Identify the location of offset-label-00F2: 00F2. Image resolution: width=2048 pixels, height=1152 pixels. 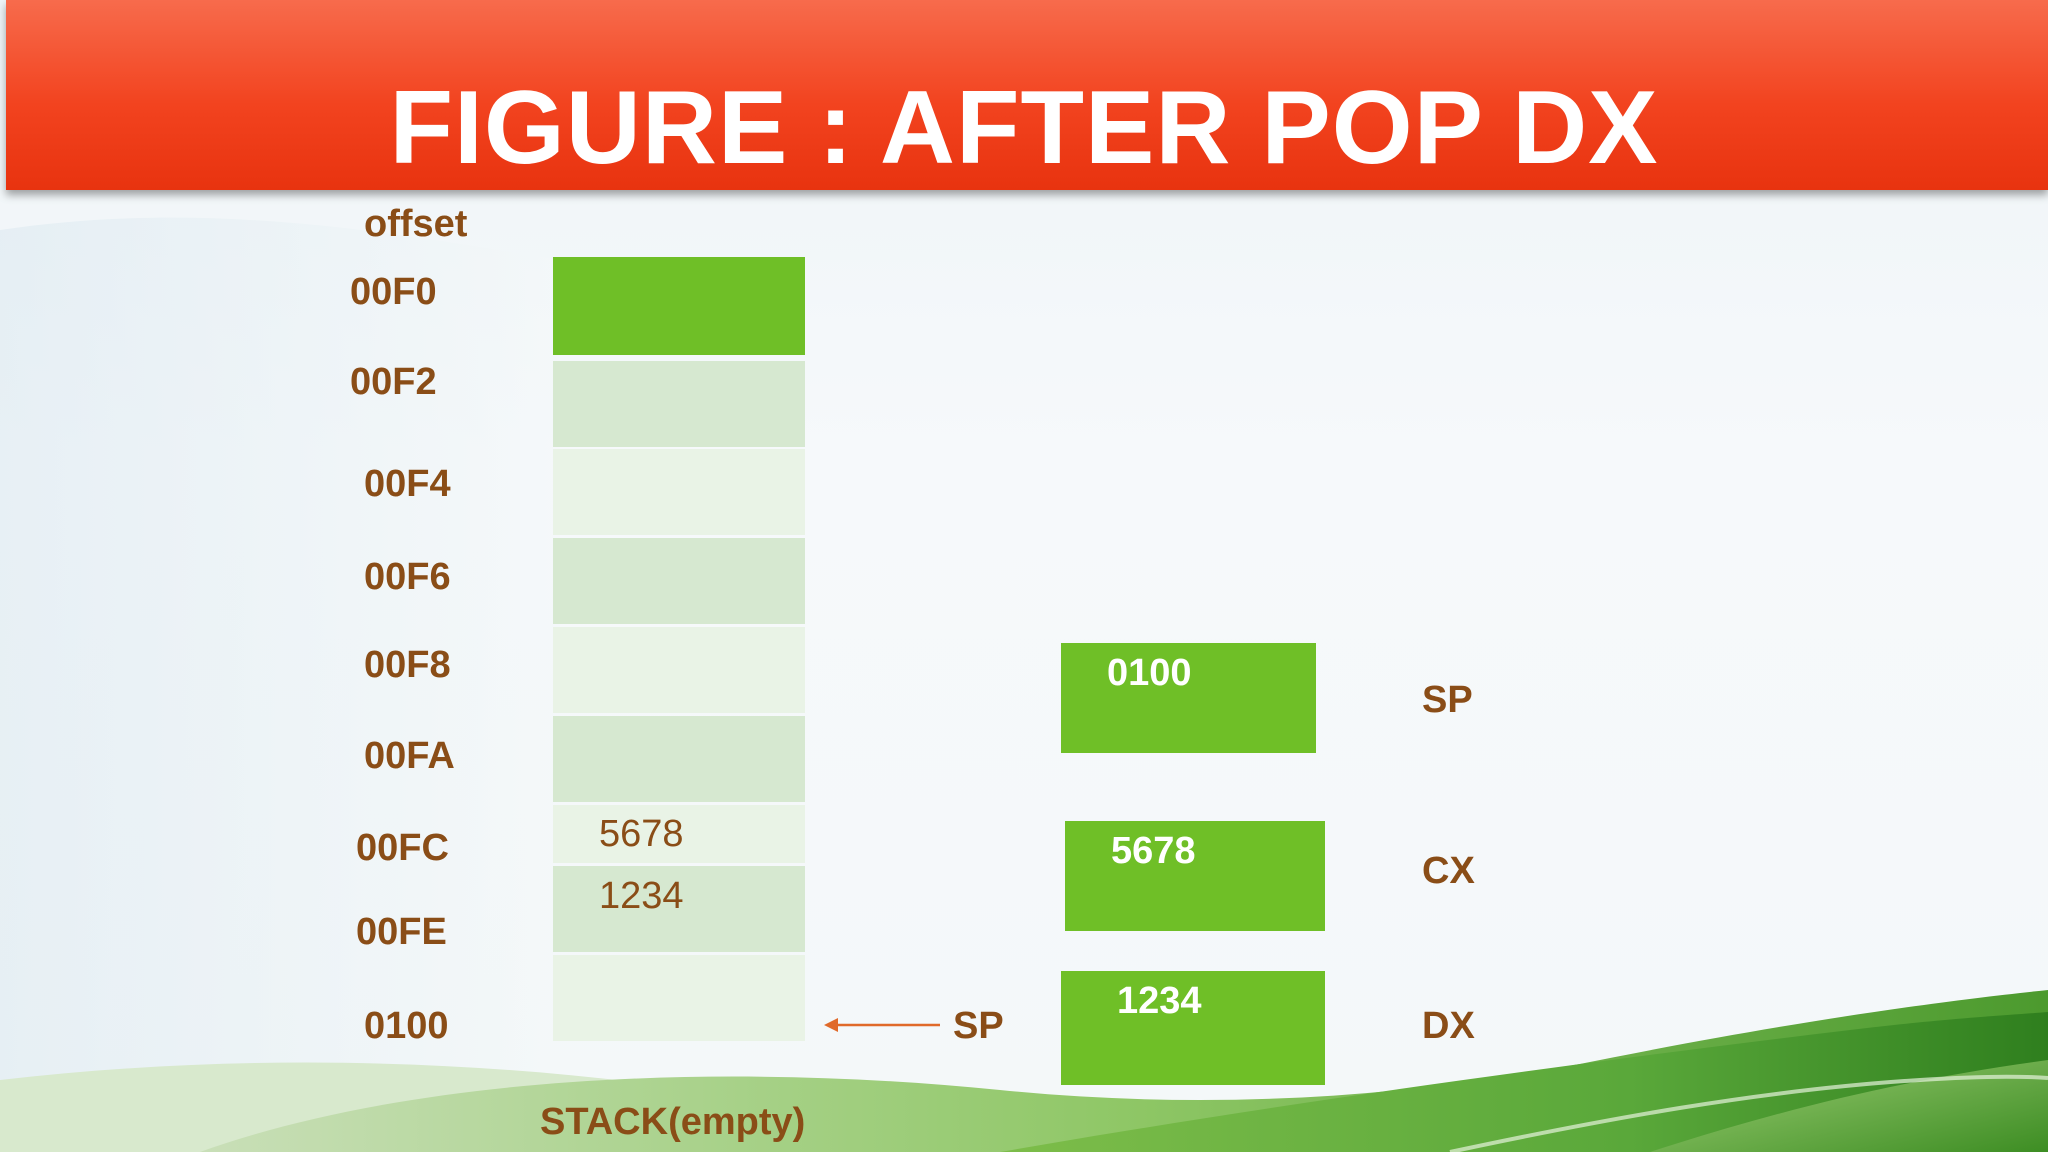
(393, 382).